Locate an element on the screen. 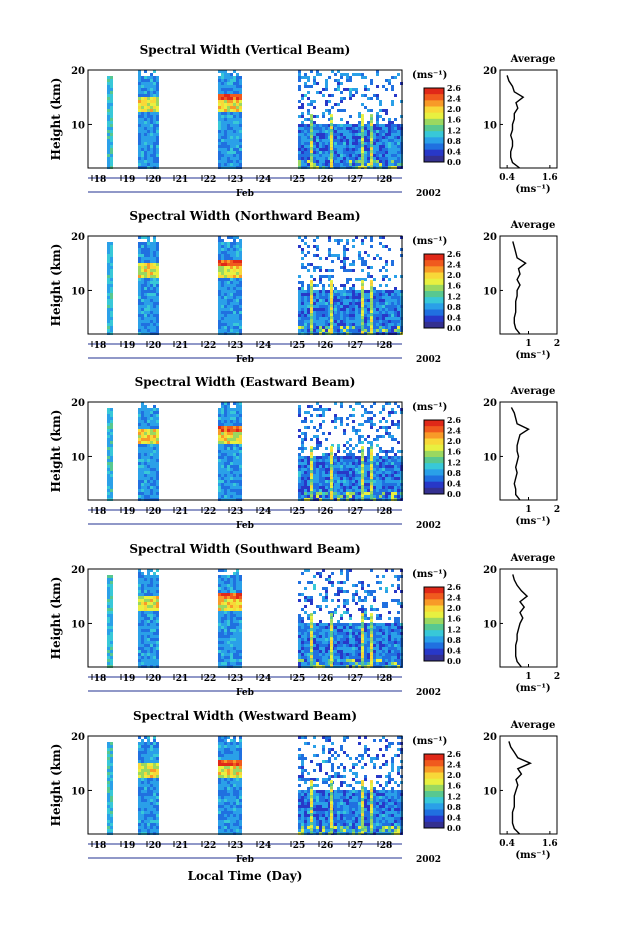  avg-y-tick-label: 20 is located at coordinates (490, 403).